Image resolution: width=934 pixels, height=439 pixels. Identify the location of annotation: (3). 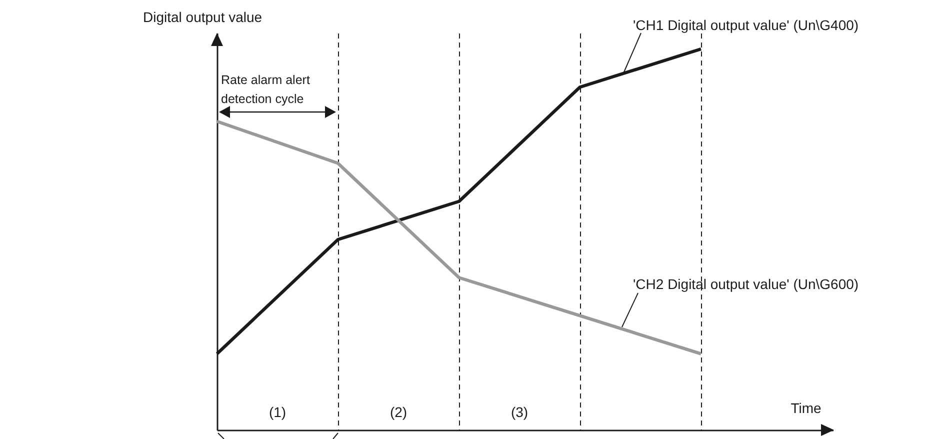
(519, 412).